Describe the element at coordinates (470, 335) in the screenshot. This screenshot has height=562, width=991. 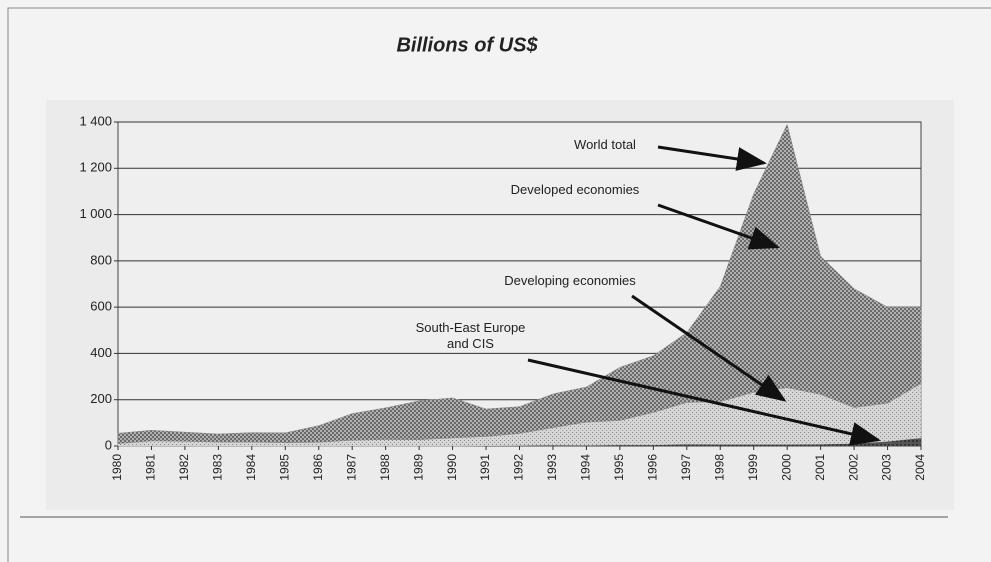
I see `series-label: South-East Europe and CIS` at that location.